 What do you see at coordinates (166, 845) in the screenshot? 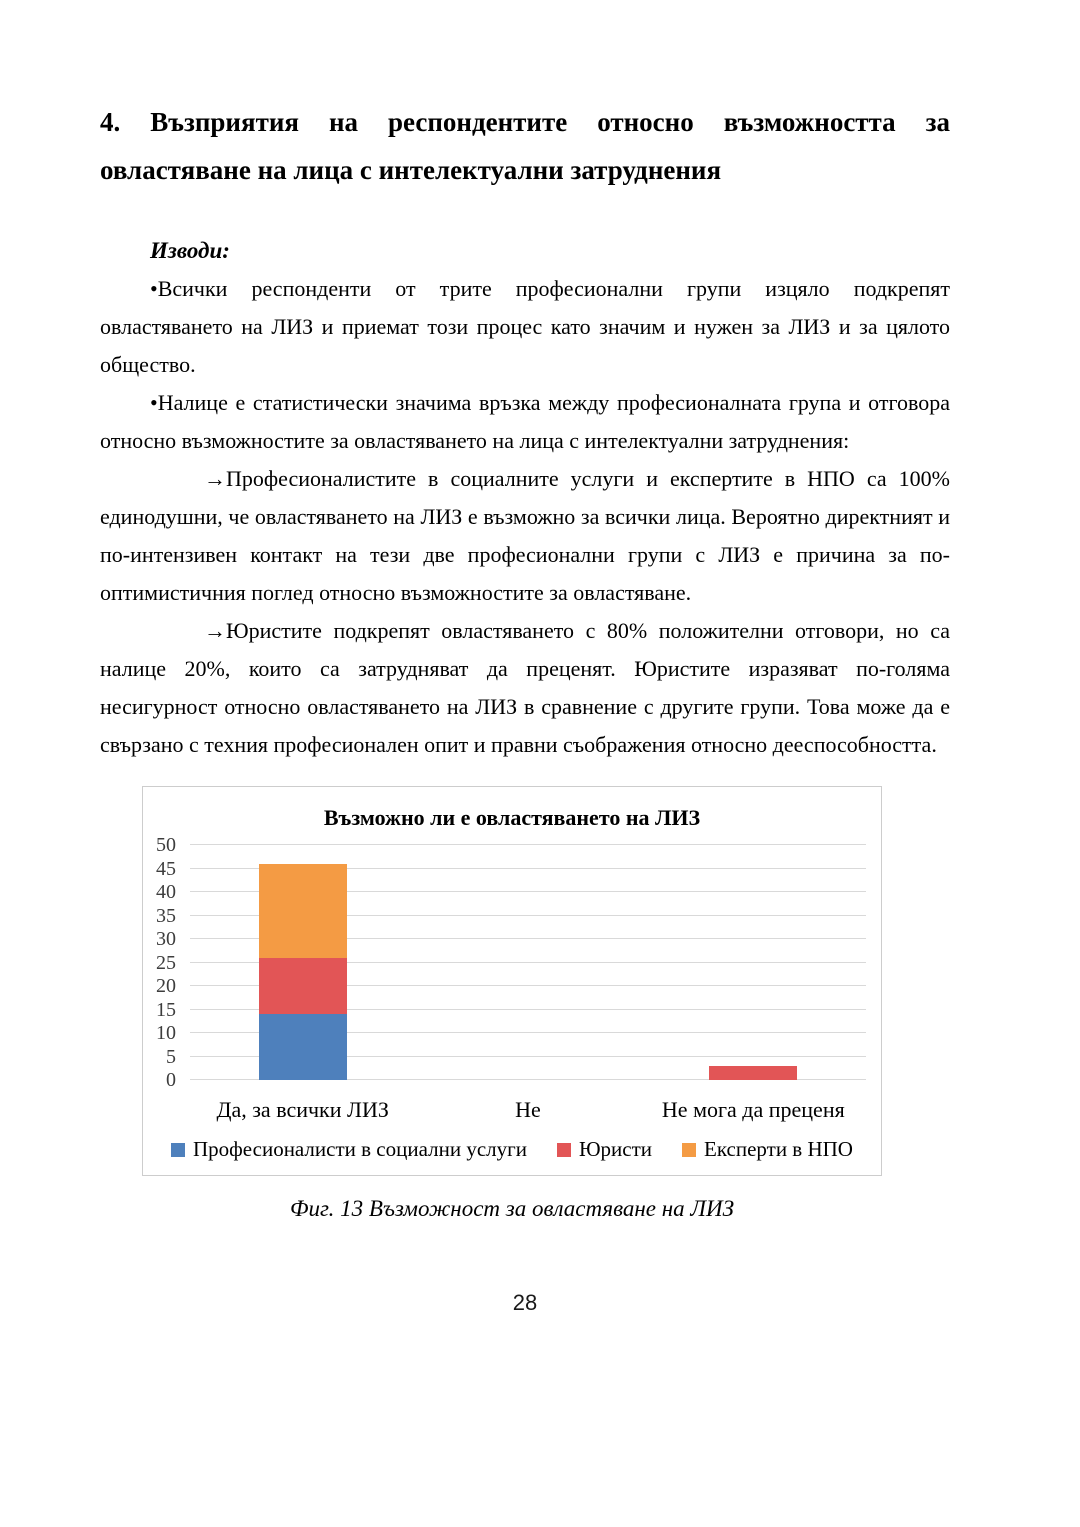
I see `y-axis-tick-label: 50` at bounding box center [166, 845].